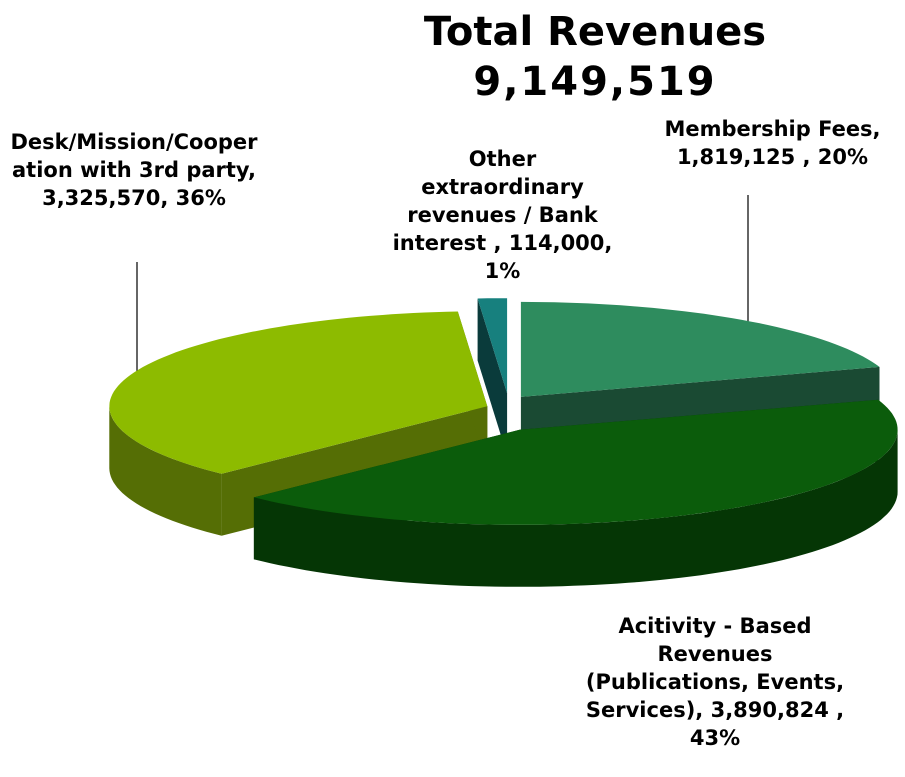 Image resolution: width=905 pixels, height=777 pixels. What do you see at coordinates (772, 143) in the screenshot?
I see `data-label: Membership Fees, 1,819,125 , 20%` at bounding box center [772, 143].